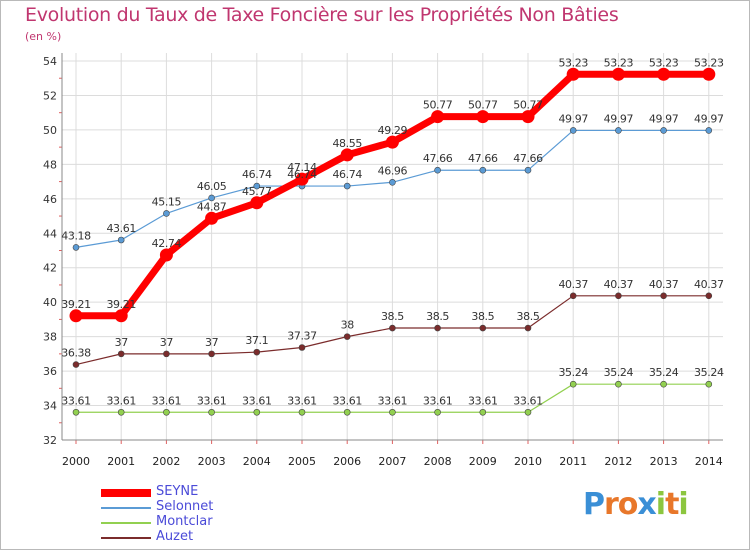 This screenshot has height=550, width=750. Describe the element at coordinates (50, 406) in the screenshot. I see `y-tick-label: 34` at that location.